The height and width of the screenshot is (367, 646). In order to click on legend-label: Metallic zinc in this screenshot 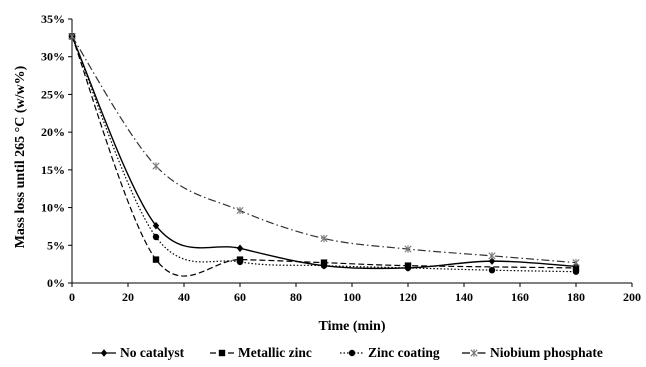, I will do `click(275, 352)`.